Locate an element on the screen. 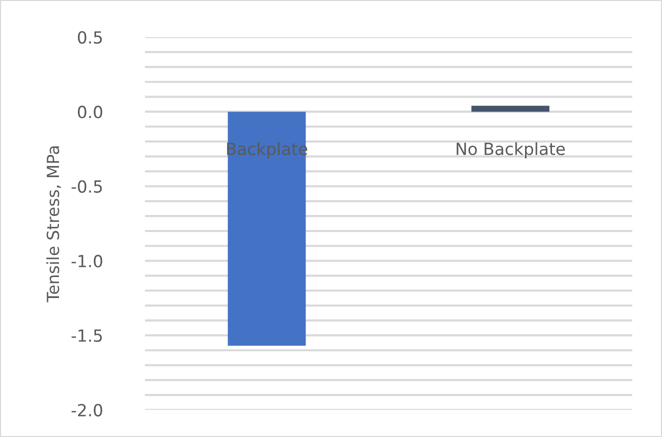 The image size is (662, 437). y-tick-label: 0.0 is located at coordinates (90, 112).